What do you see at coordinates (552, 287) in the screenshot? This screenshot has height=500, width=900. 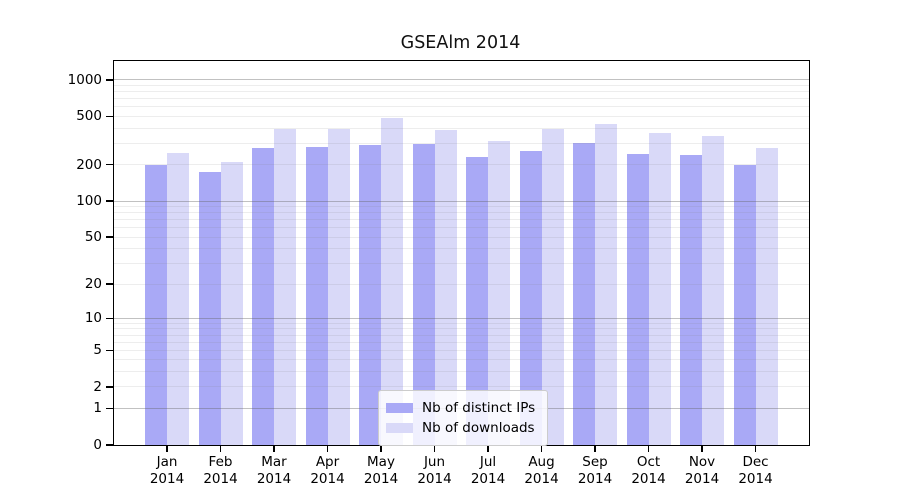 I see `bar-nb-of-downloads-aug` at bounding box center [552, 287].